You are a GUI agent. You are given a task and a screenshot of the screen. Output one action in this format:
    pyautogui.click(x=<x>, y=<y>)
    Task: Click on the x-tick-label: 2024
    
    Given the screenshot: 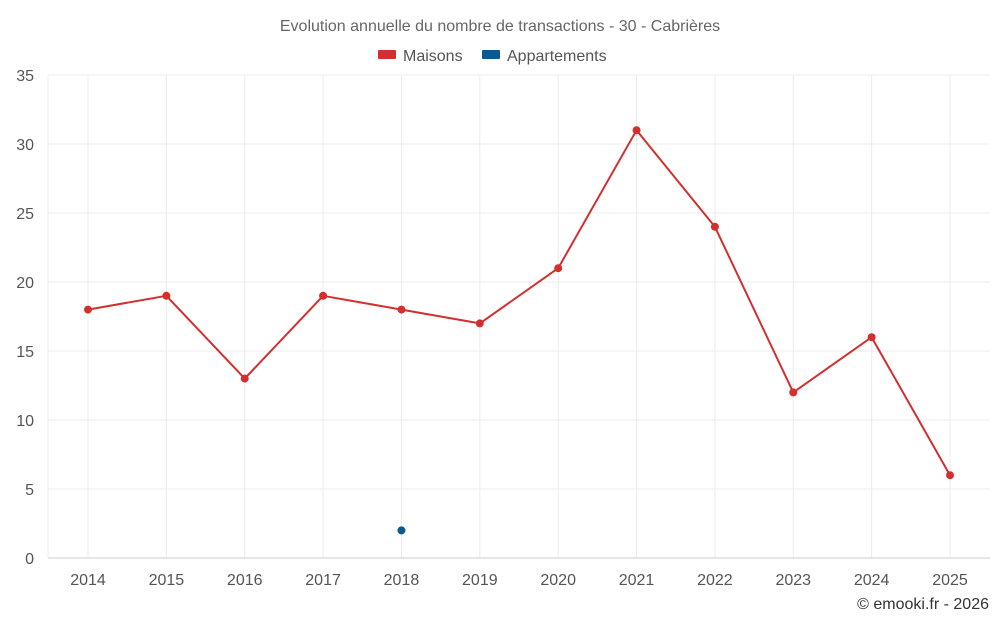 What is the action you would take?
    pyautogui.click(x=872, y=580)
    